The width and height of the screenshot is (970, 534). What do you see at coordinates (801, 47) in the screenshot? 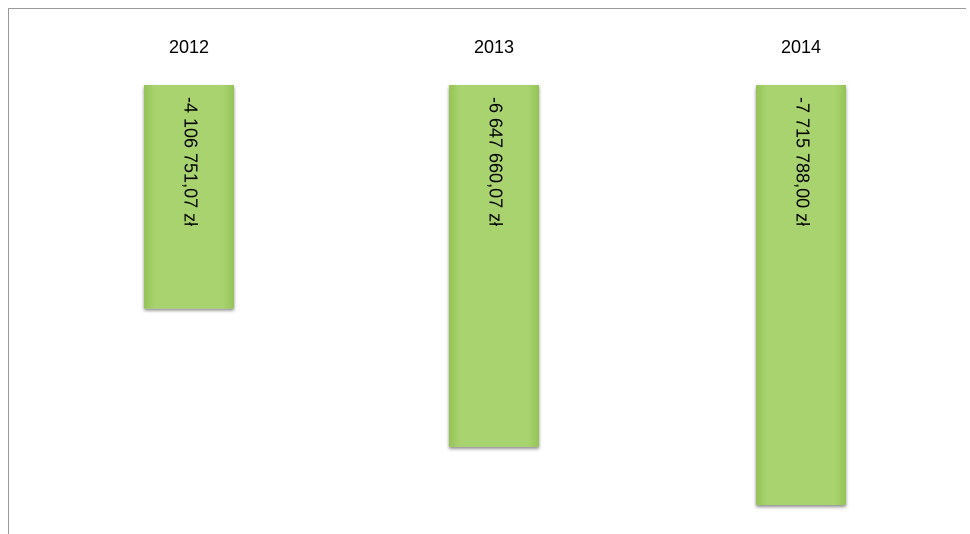
I see `category-label: 2014` at bounding box center [801, 47].